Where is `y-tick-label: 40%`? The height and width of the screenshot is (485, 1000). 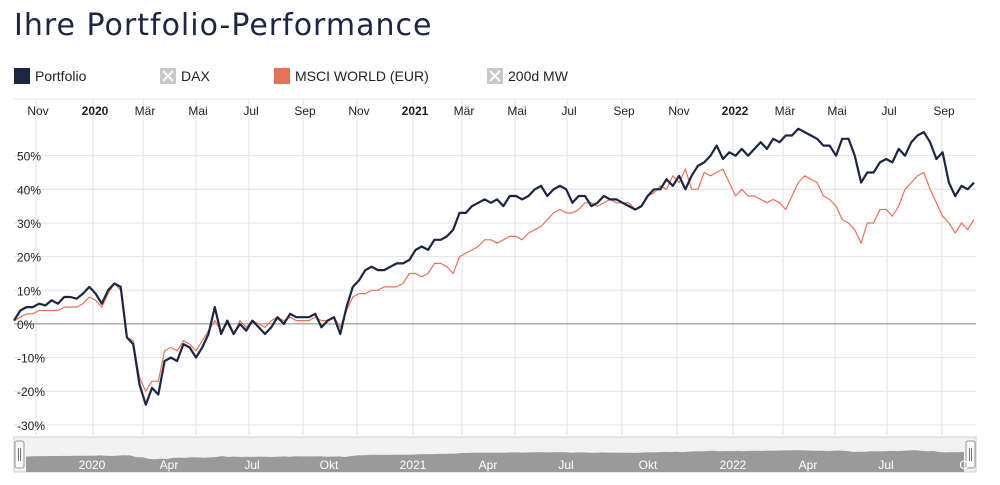
y-tick-label: 40% is located at coordinates (29, 190).